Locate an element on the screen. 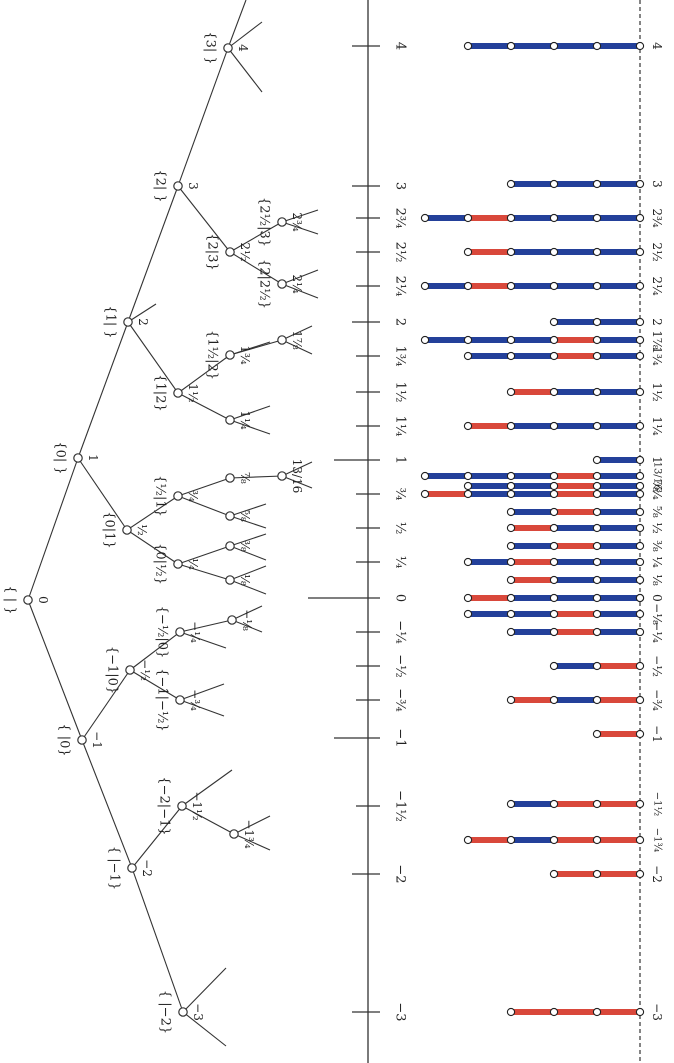 The image size is (674, 1063). right-axis-label: −¼ is located at coordinates (657, 632).